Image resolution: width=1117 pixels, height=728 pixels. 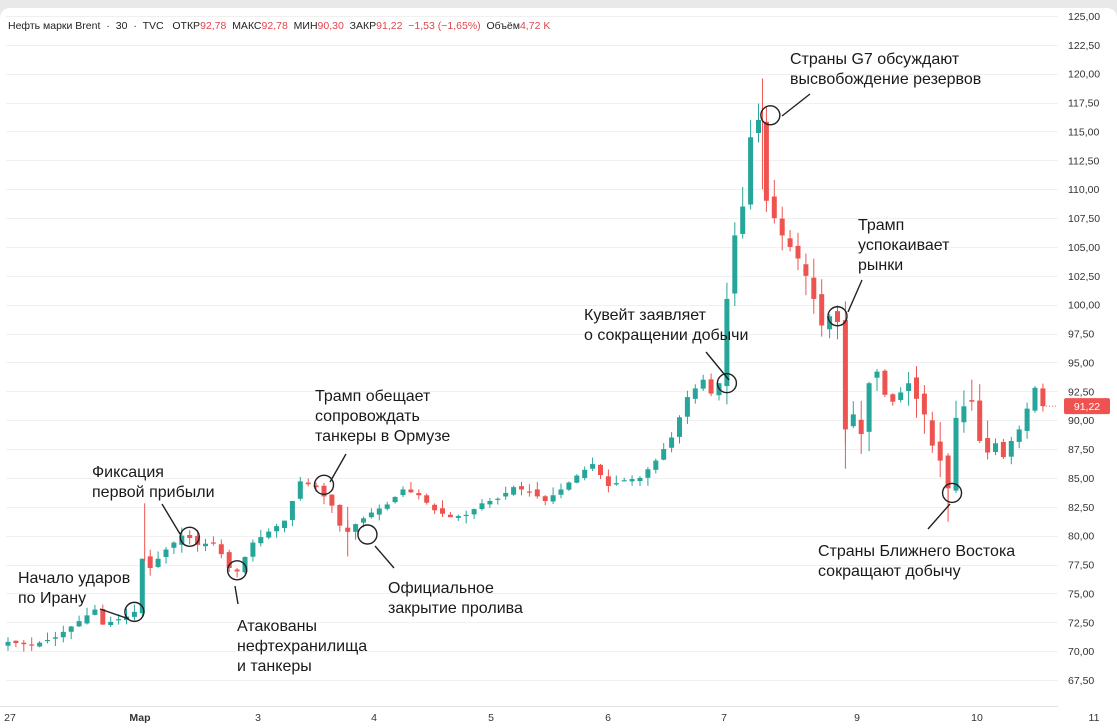 What do you see at coordinates (121, 26) in the screenshot?
I see `interval: 30` at bounding box center [121, 26].